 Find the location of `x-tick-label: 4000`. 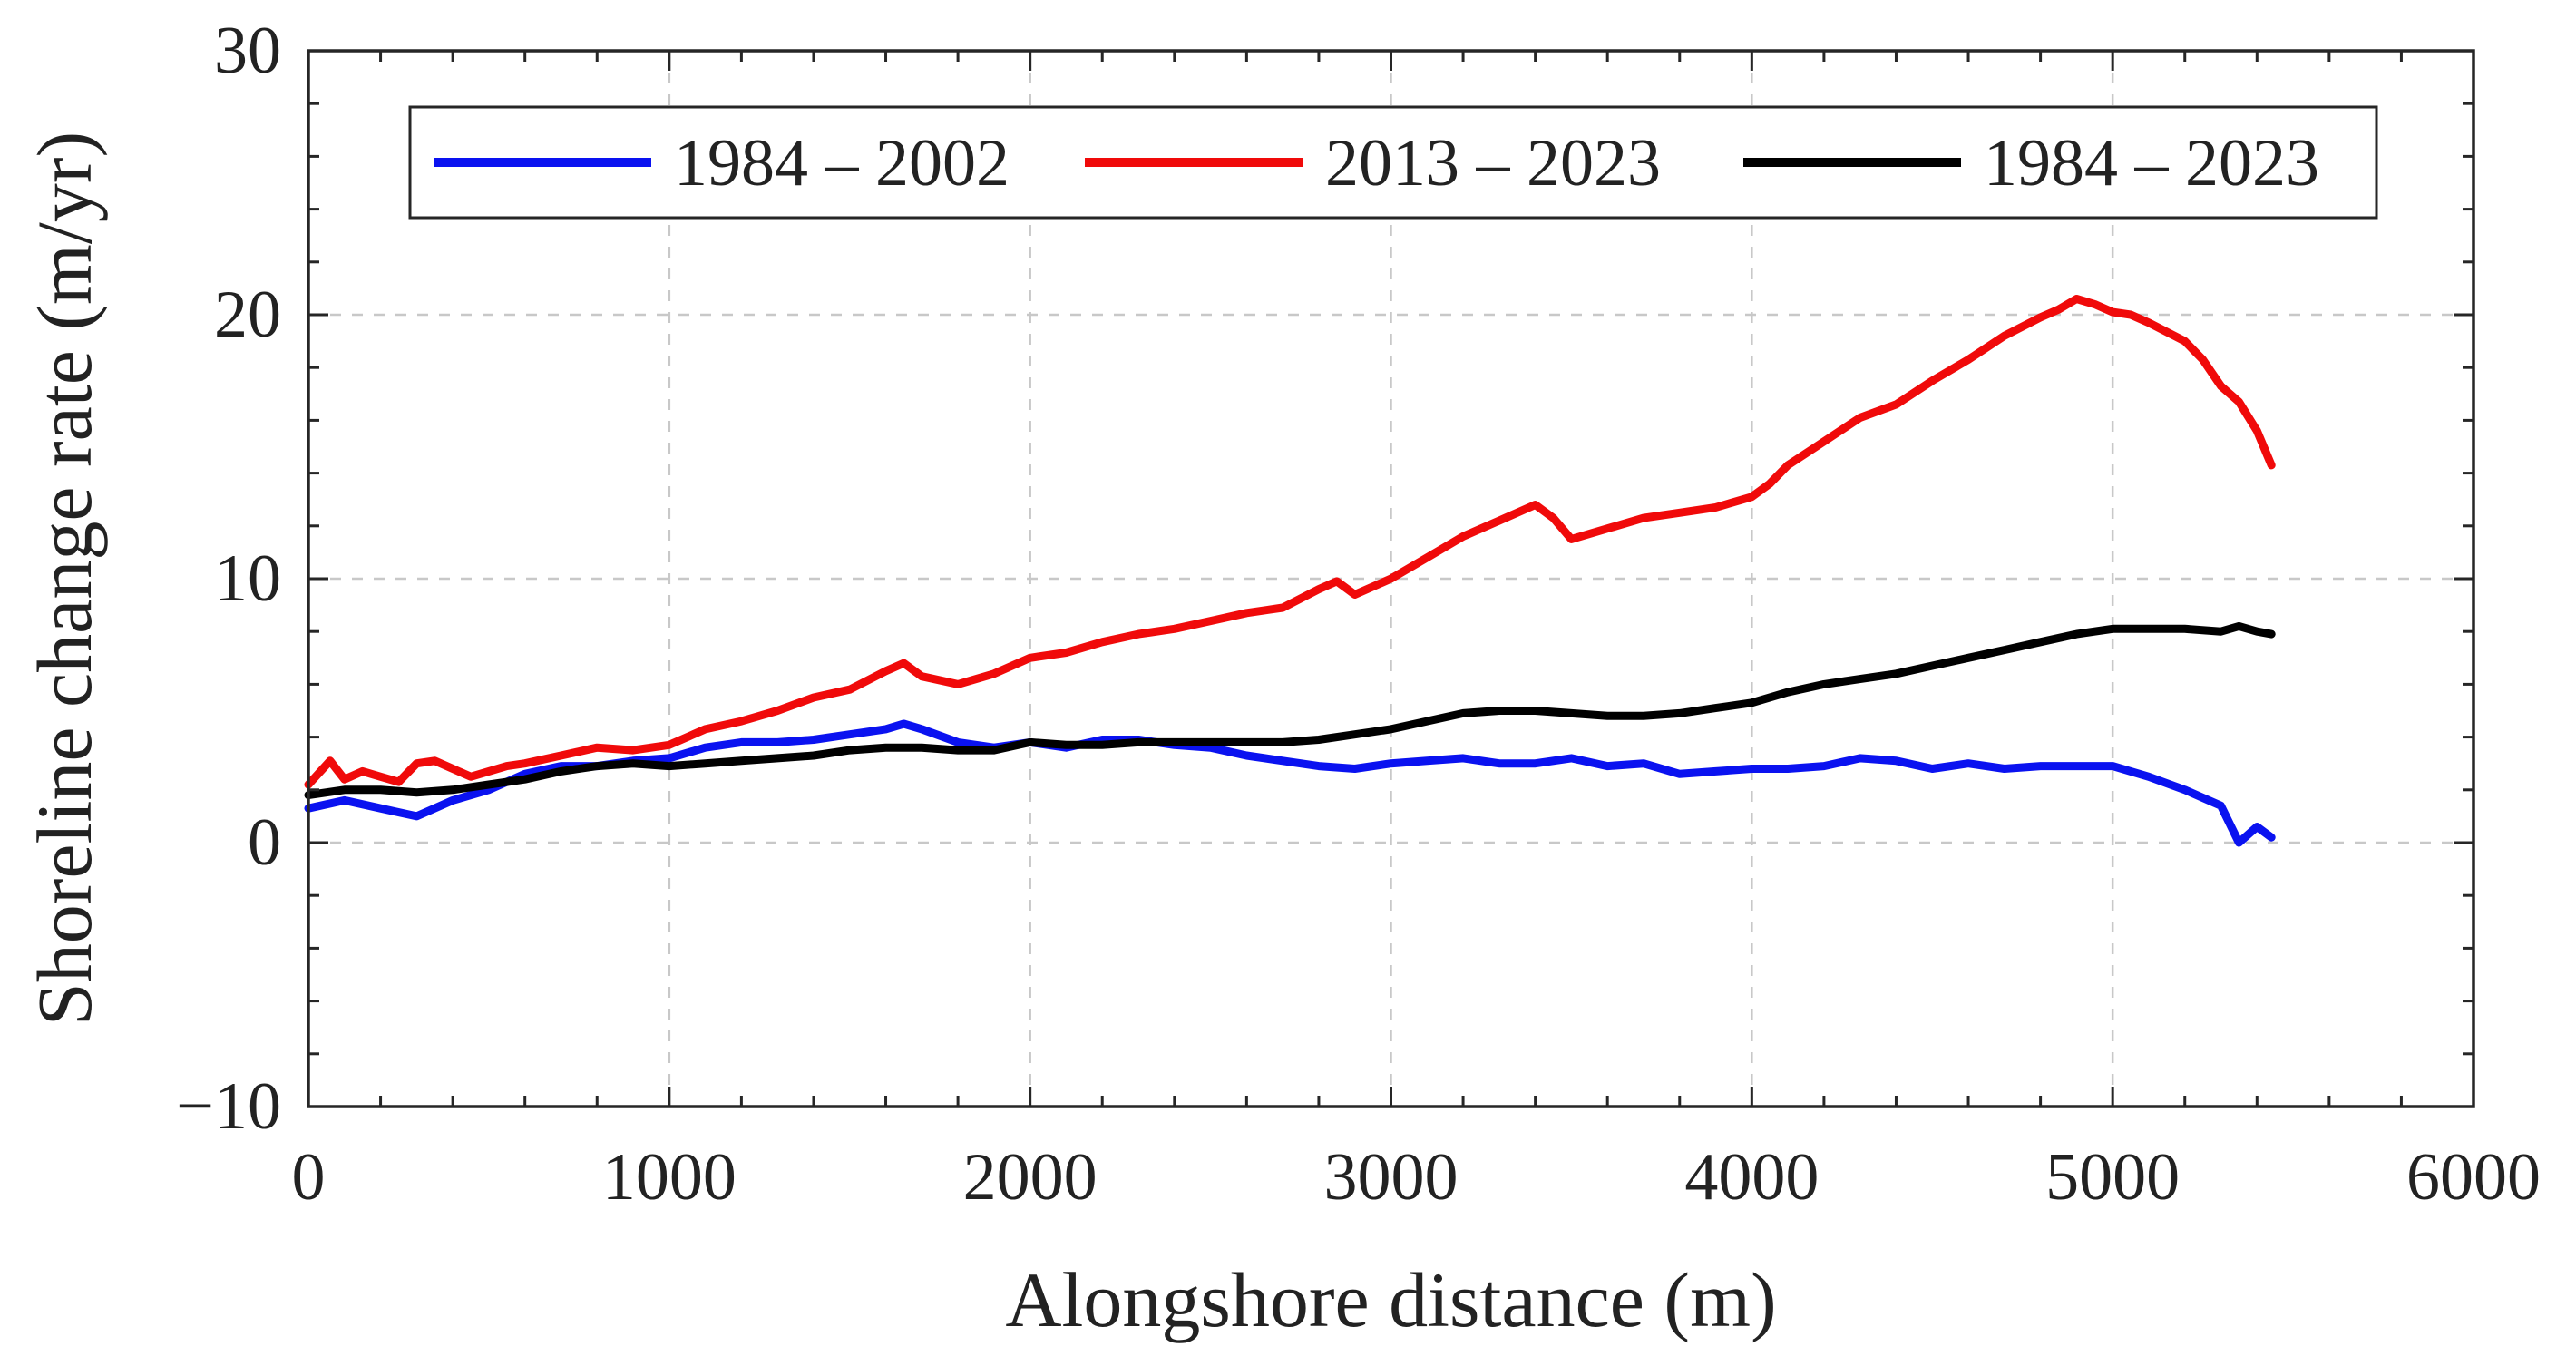

x-tick-label: 4000 is located at coordinates (1751, 1177).